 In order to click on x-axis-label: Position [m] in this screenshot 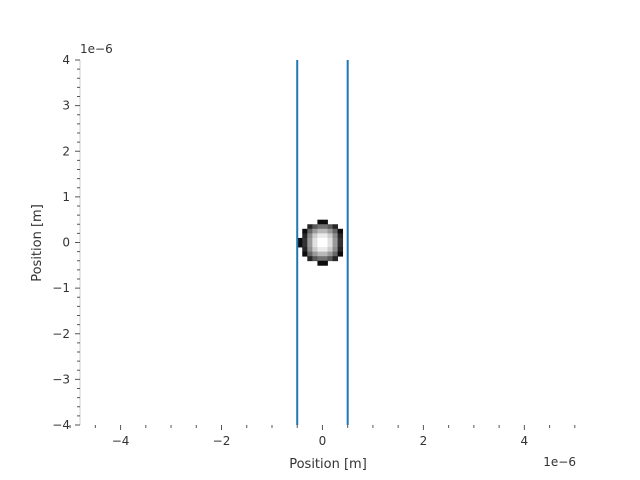, I will do `click(328, 464)`.